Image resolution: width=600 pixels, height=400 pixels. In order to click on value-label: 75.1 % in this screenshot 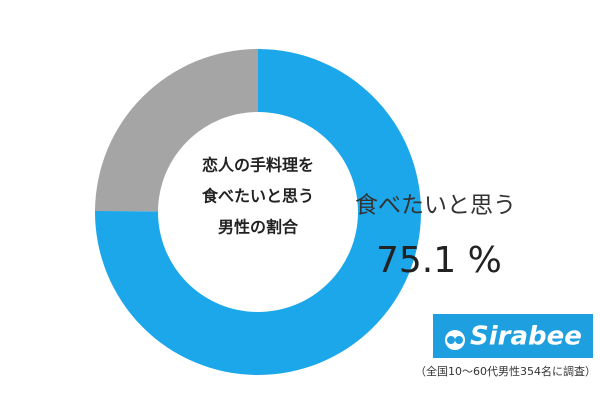, I will do `click(439, 260)`.